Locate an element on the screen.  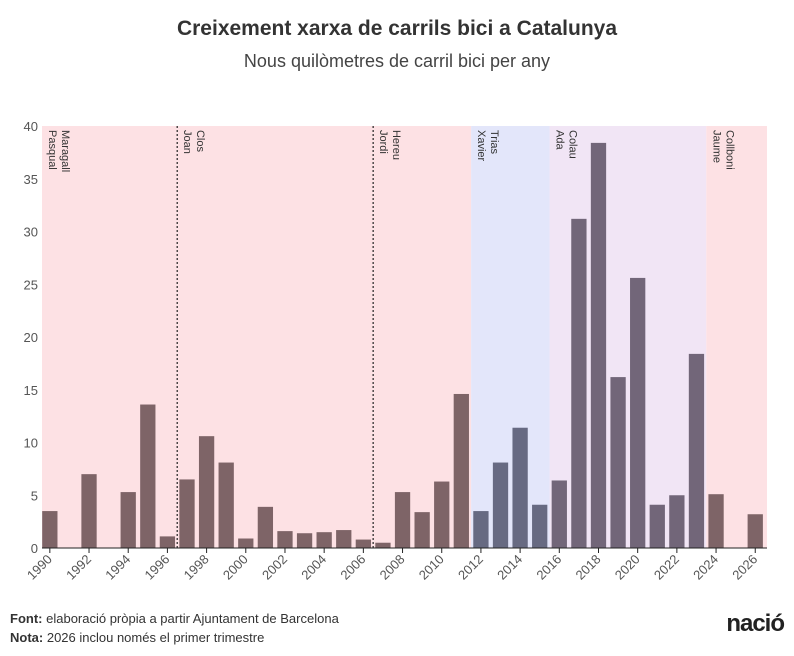
x-tick-label: 2010 is located at coordinates (431, 567).